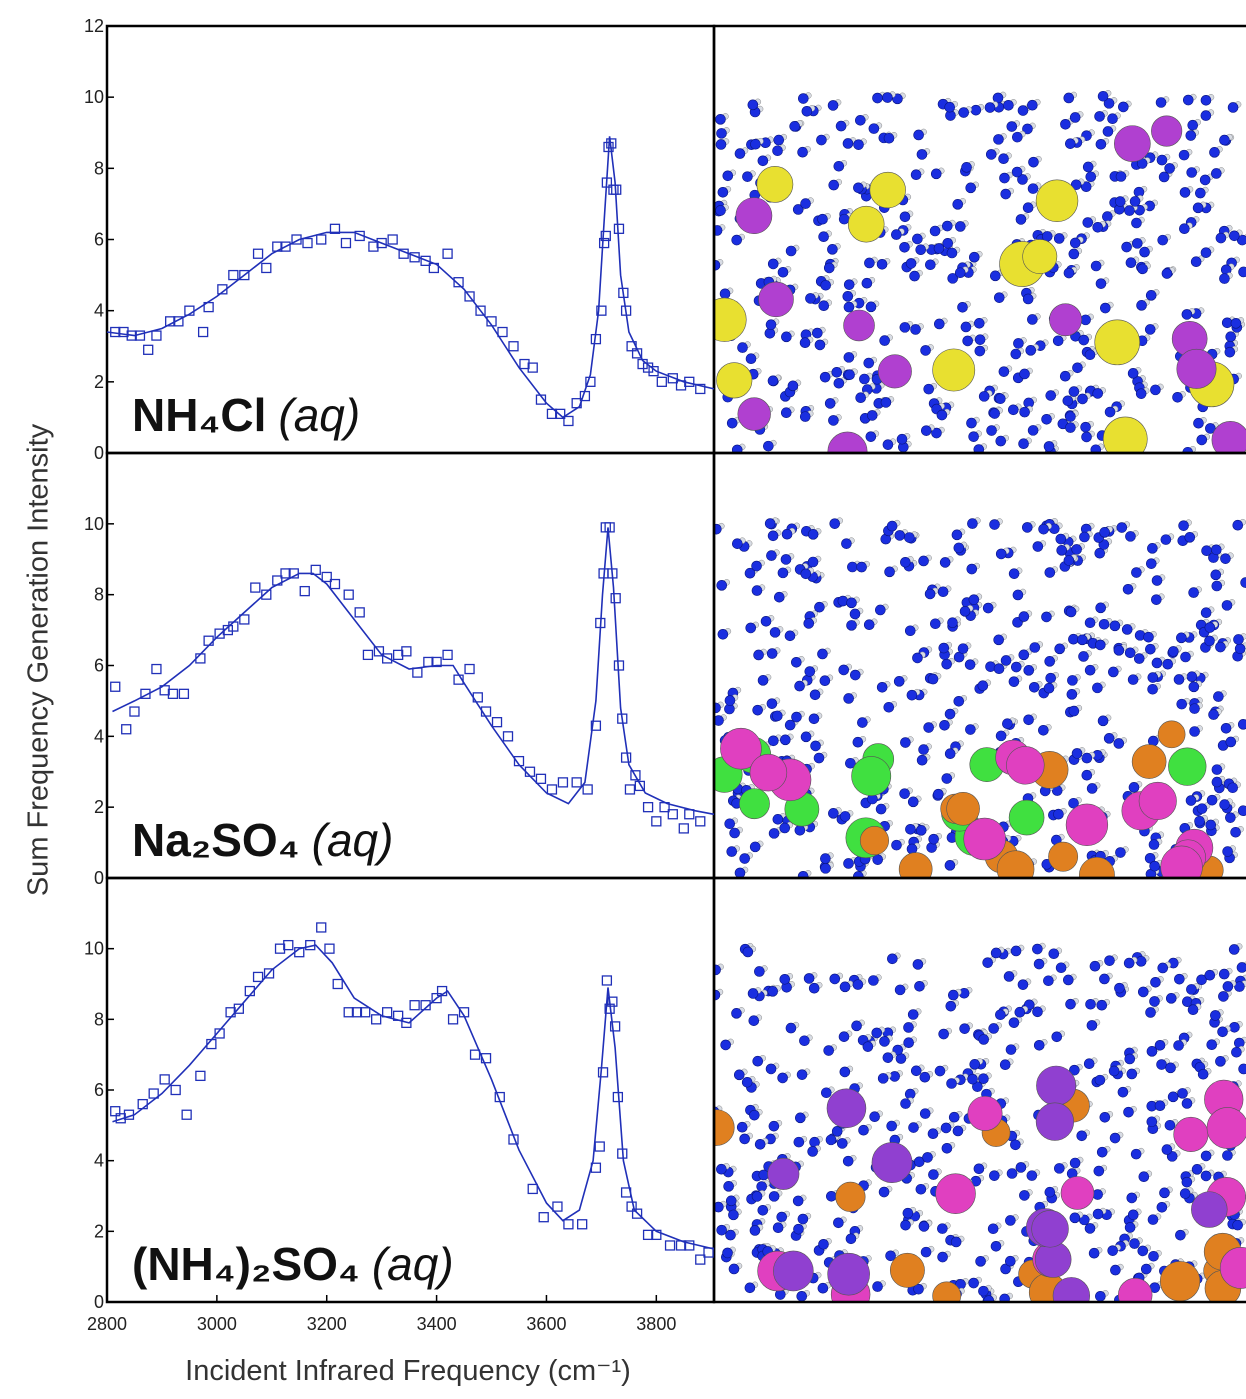 This screenshot has width=1246, height=1399. I want to click on snapshot-atoms, so click(980, 1122).